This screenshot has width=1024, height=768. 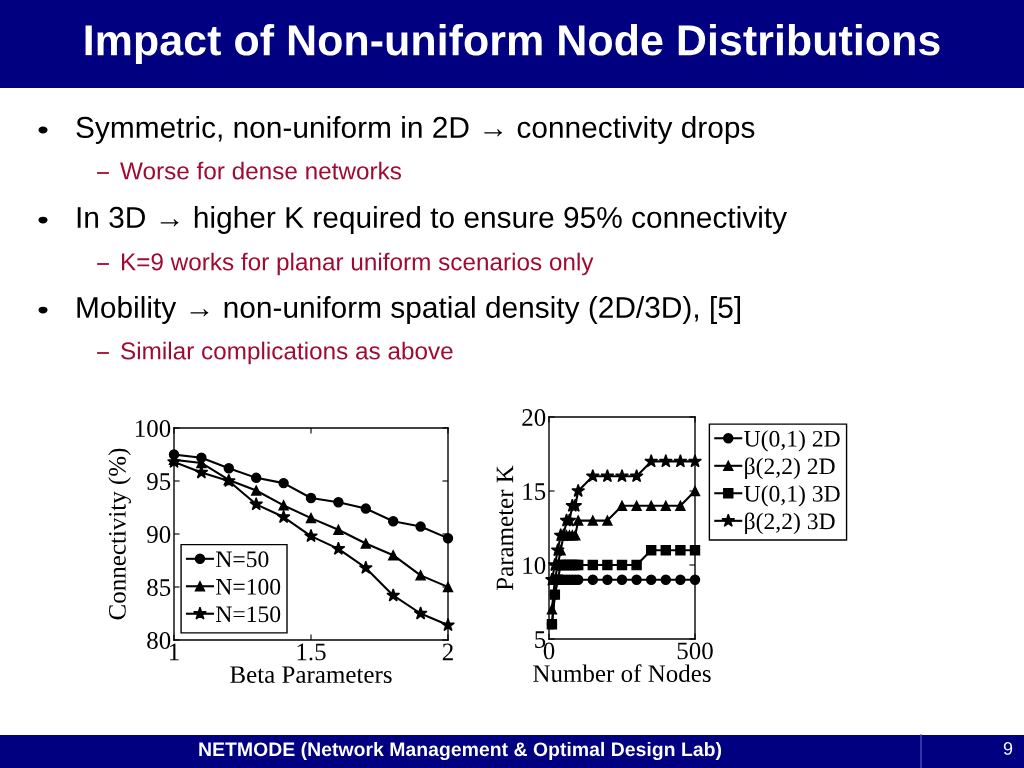 What do you see at coordinates (792, 441) in the screenshot?
I see `legend-label: U(0,1) 2D` at bounding box center [792, 441].